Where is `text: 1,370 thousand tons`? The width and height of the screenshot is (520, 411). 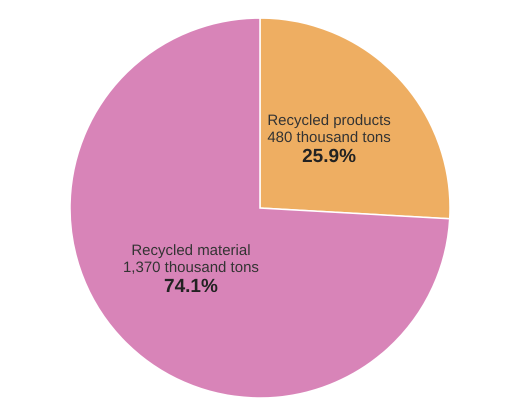
text: 1,370 thousand tons is located at coordinates (190, 267).